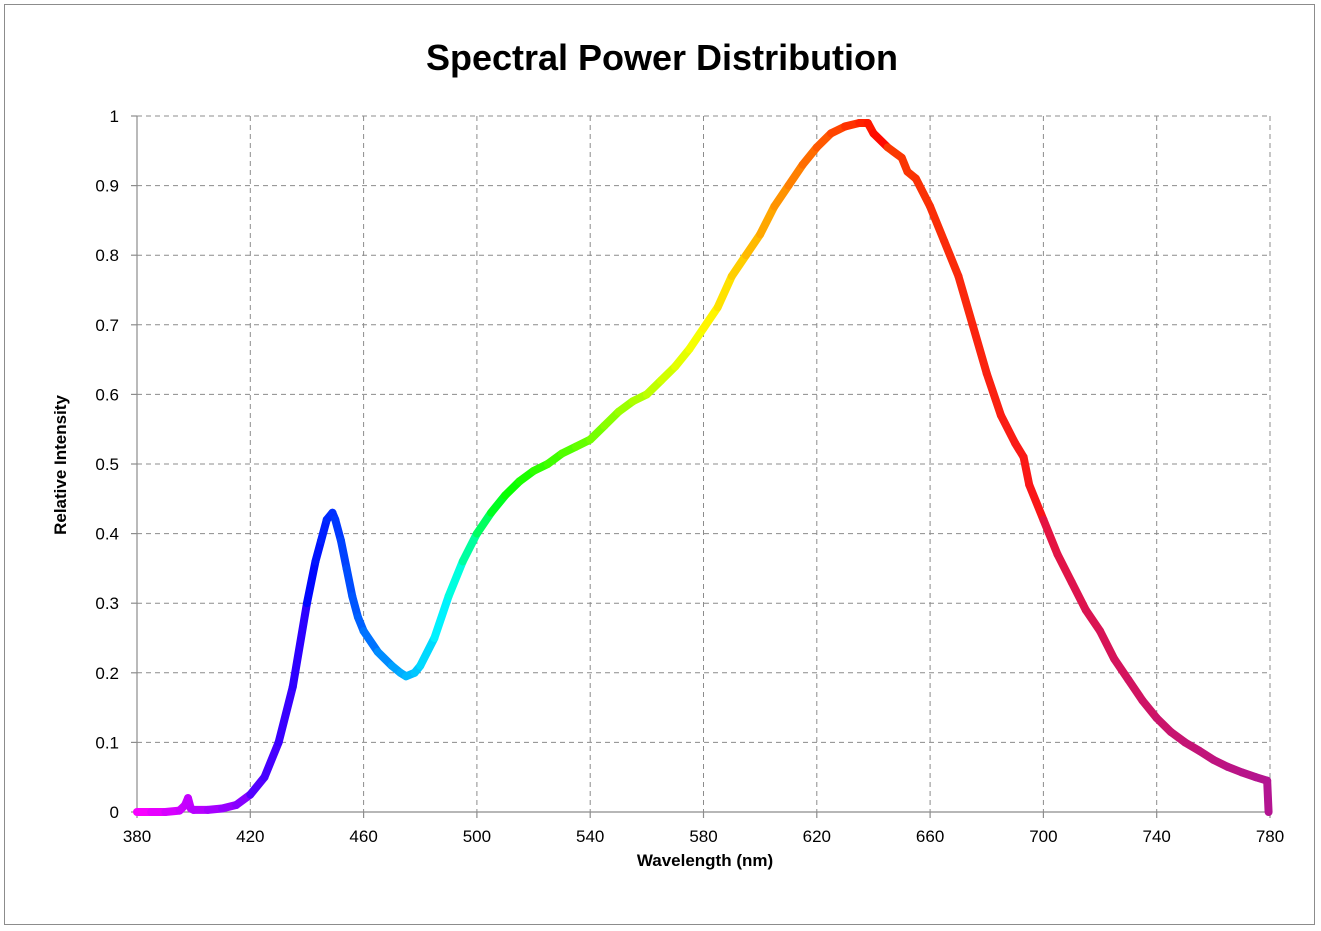  What do you see at coordinates (107, 325) in the screenshot?
I see `y-tick-label: 0.7` at bounding box center [107, 325].